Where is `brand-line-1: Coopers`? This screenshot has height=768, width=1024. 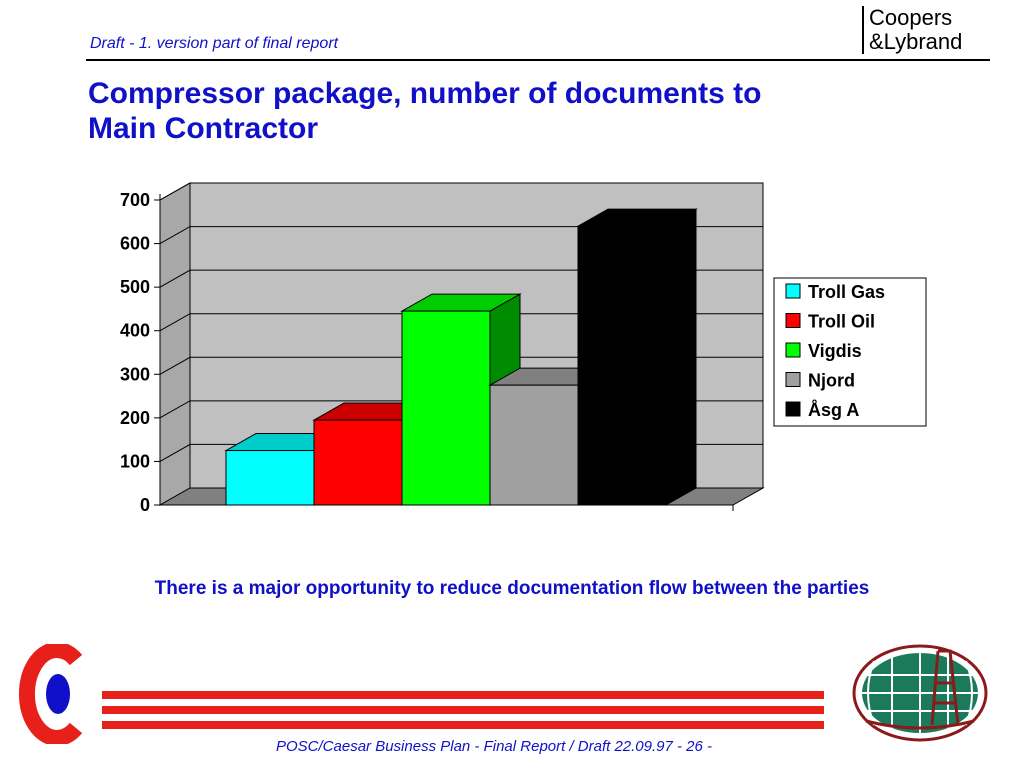 brand-line-1: Coopers is located at coordinates (911, 17).